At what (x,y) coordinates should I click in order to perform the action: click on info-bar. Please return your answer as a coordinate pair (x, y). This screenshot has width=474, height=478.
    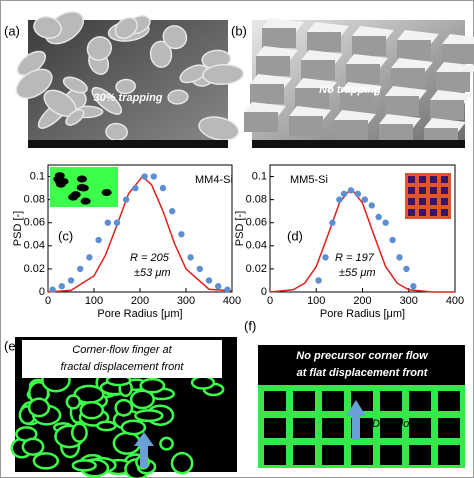
    Looking at the image, I should click on (358, 144).